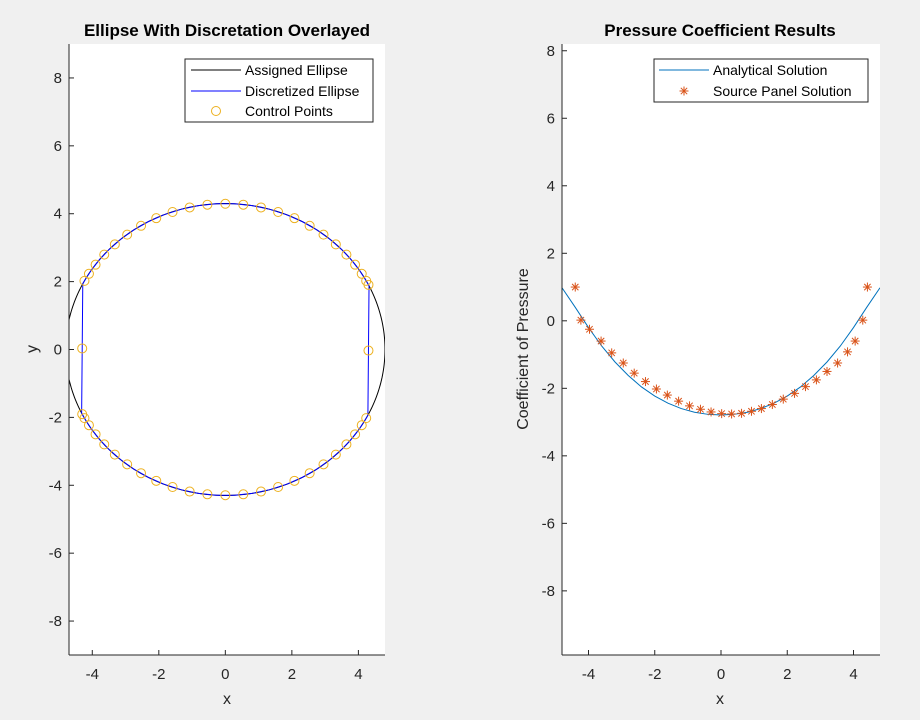 This screenshot has width=920, height=720. Describe the element at coordinates (548, 456) in the screenshot. I see `y-tick-label: -4` at that location.